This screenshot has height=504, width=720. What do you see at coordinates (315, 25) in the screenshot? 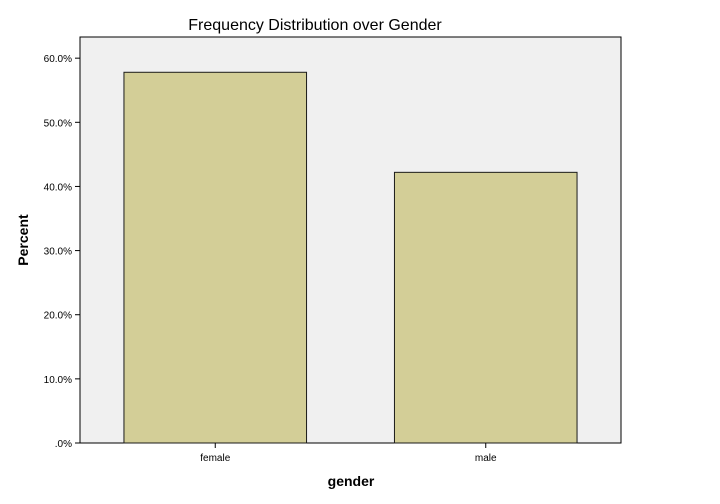
I see `chart-title: Frequency Distribution over Gender` at bounding box center [315, 25].